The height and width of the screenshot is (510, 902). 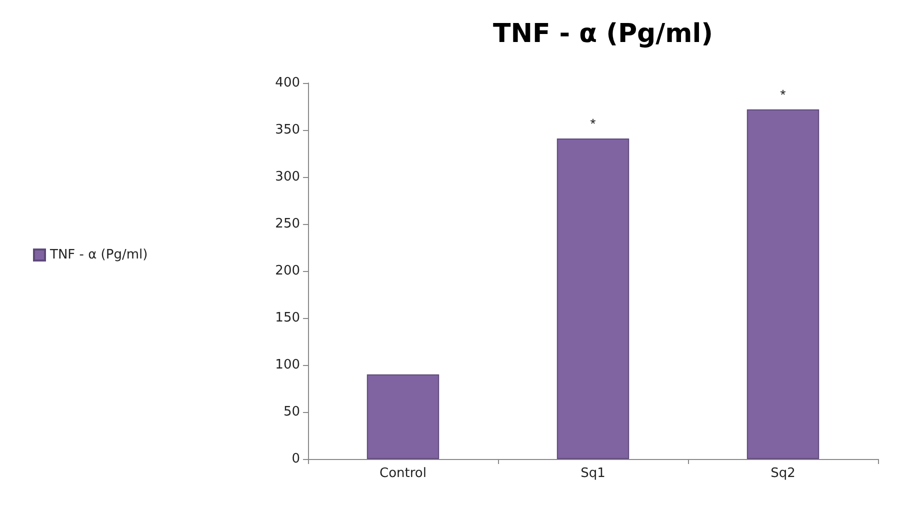 I want to click on y-tick-label: 350, so click(x=287, y=130).